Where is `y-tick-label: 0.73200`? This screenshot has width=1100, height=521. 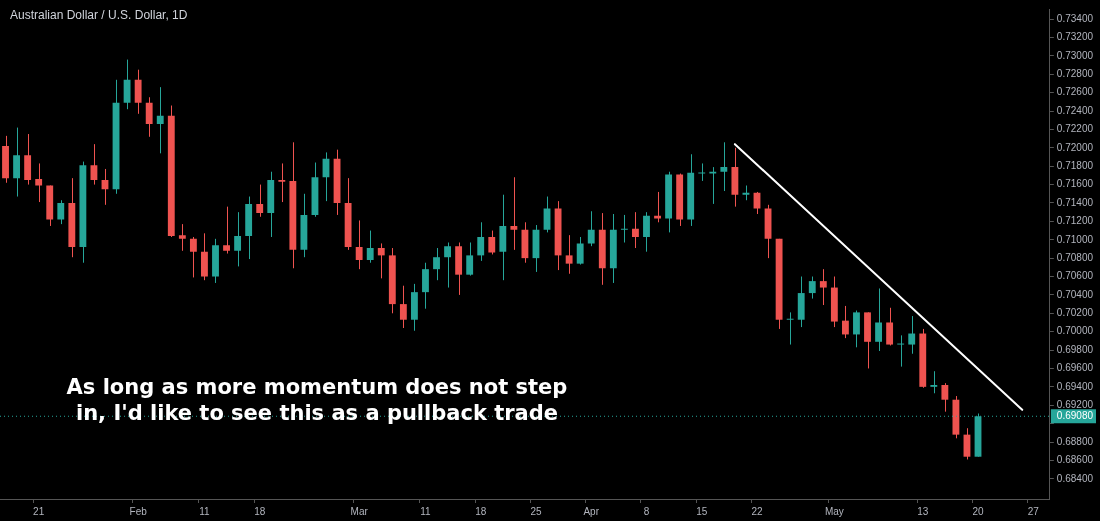
y-tick-label: 0.73200 is located at coordinates (1075, 37).